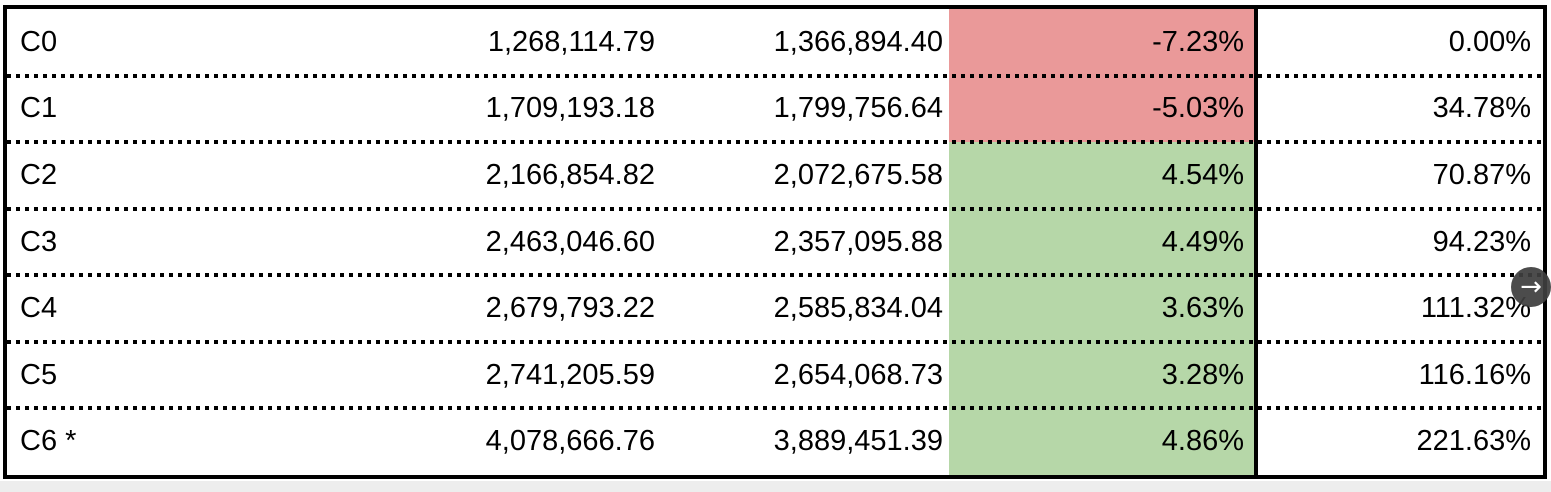 The height and width of the screenshot is (492, 1551). Describe the element at coordinates (858, 41) in the screenshot. I see `value-b-cell: 1,366,894.40` at that location.